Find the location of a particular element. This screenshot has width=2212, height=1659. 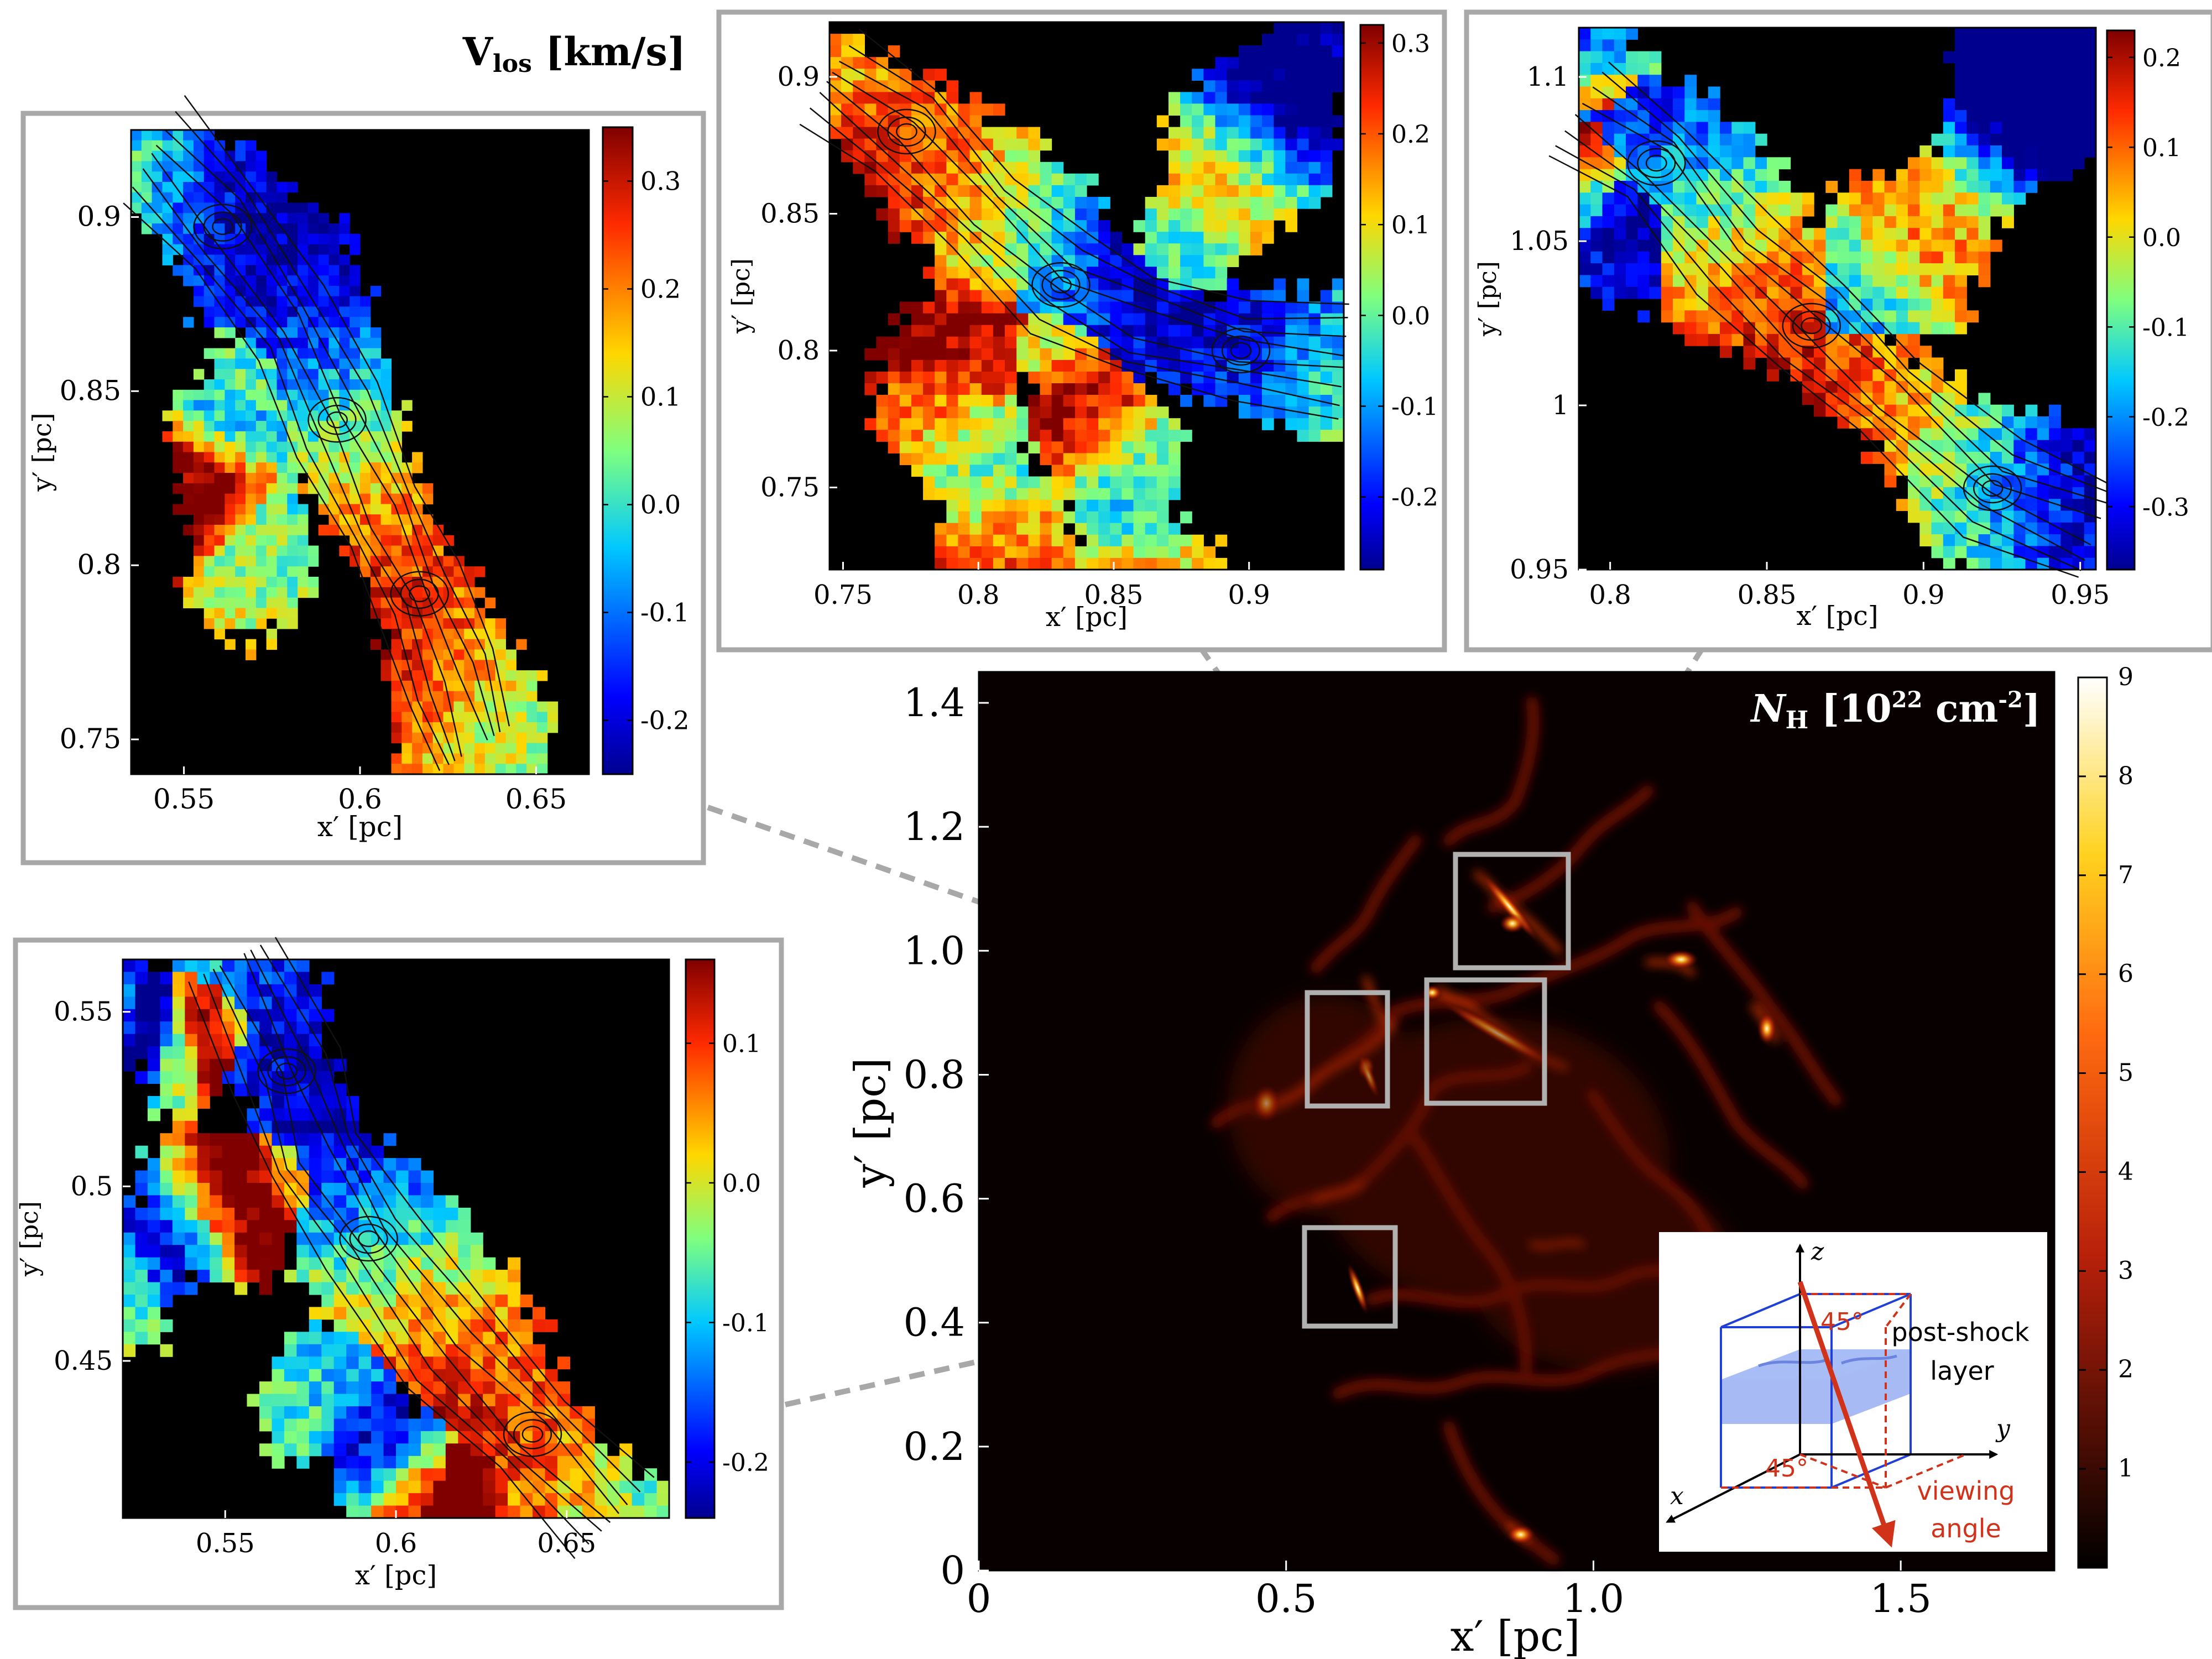

inset-colorbar is located at coordinates (1372, 298).